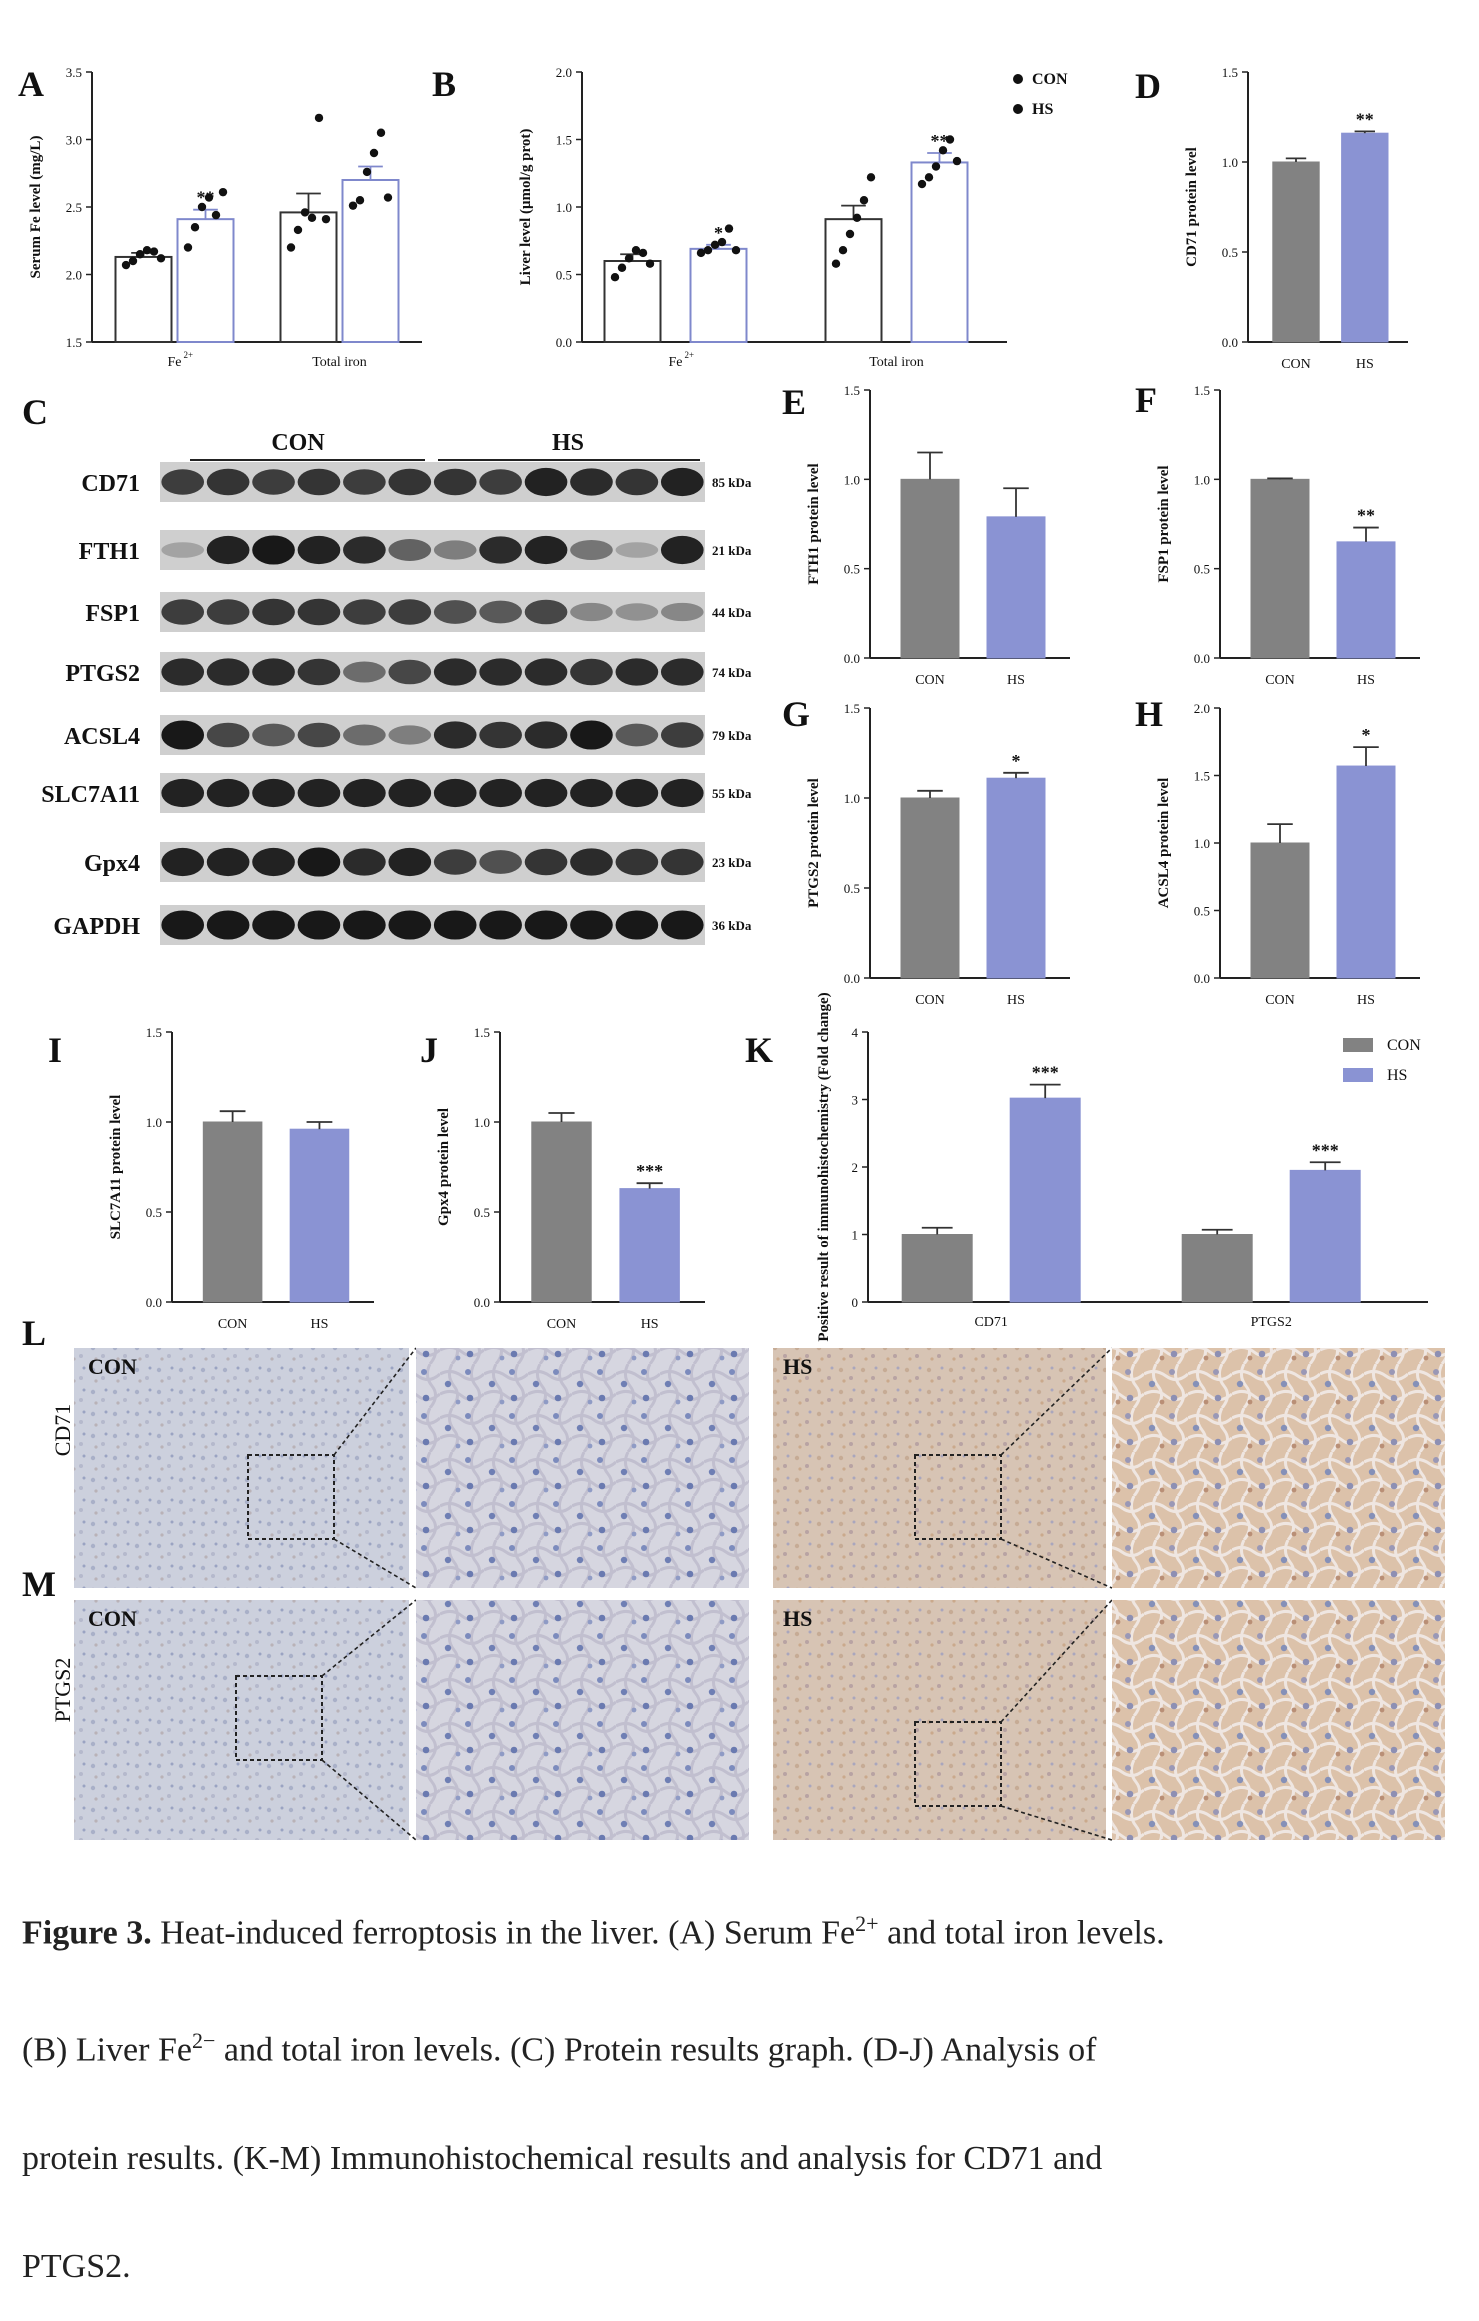  I want to click on y-axis-label: SLC7A11 protein level, so click(116, 1167).